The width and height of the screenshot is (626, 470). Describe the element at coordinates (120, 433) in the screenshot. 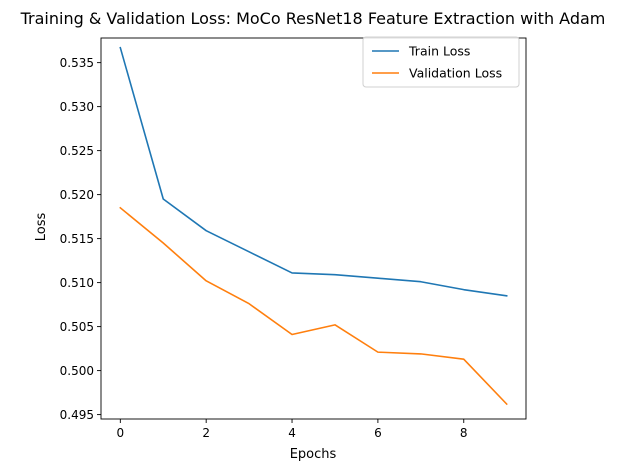

I see `x-tick-label: 0` at that location.